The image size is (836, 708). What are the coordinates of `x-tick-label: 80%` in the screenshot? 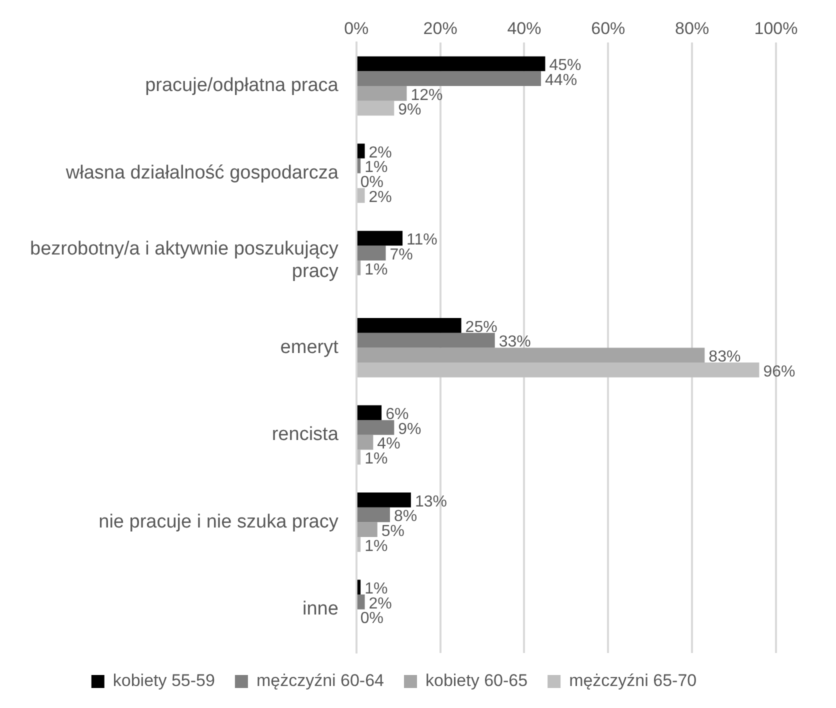 It's located at (692, 28).